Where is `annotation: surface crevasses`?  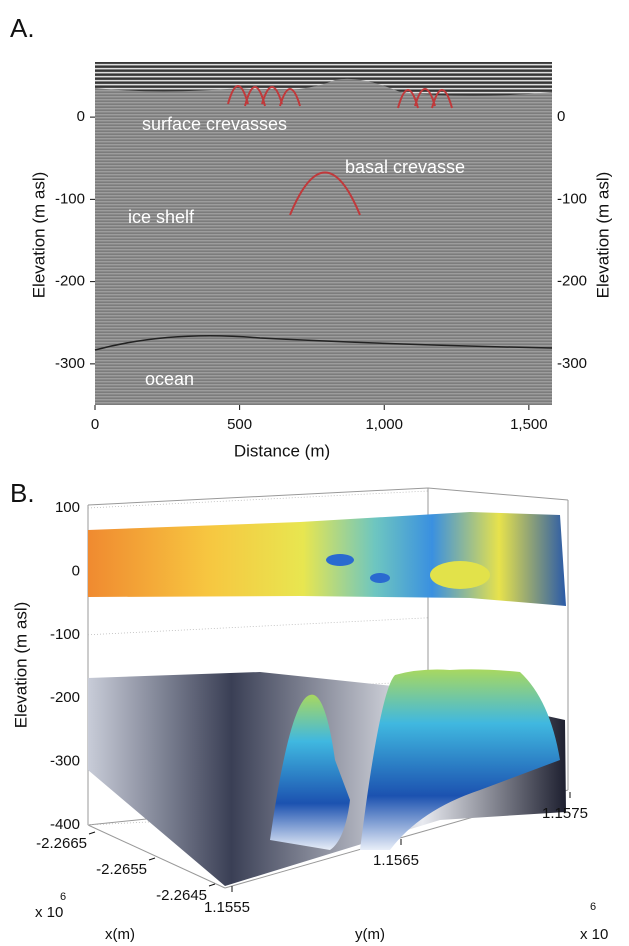 annotation: surface crevasses is located at coordinates (214, 124).